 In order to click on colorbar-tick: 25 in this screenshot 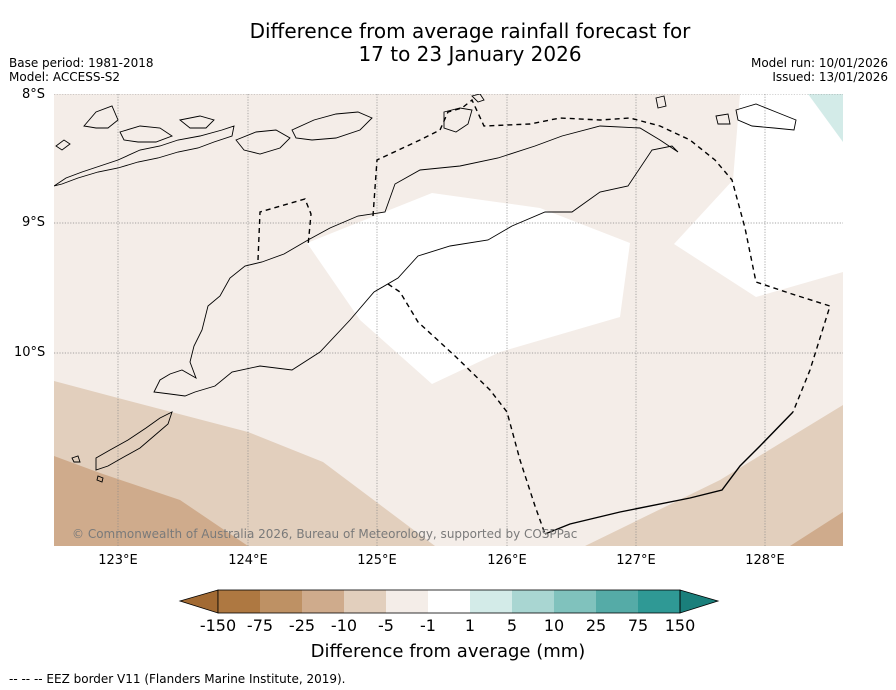, I will do `click(596, 625)`.